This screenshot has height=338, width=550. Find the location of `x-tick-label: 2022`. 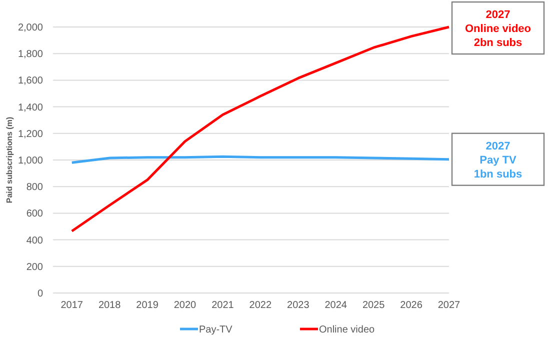

x-tick-label: 2022 is located at coordinates (260, 305).